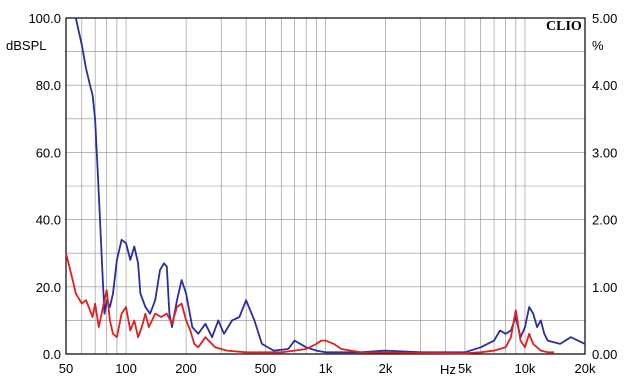 The height and width of the screenshot is (380, 631). Describe the element at coordinates (186, 368) in the screenshot. I see `x-tick-label: 200` at that location.